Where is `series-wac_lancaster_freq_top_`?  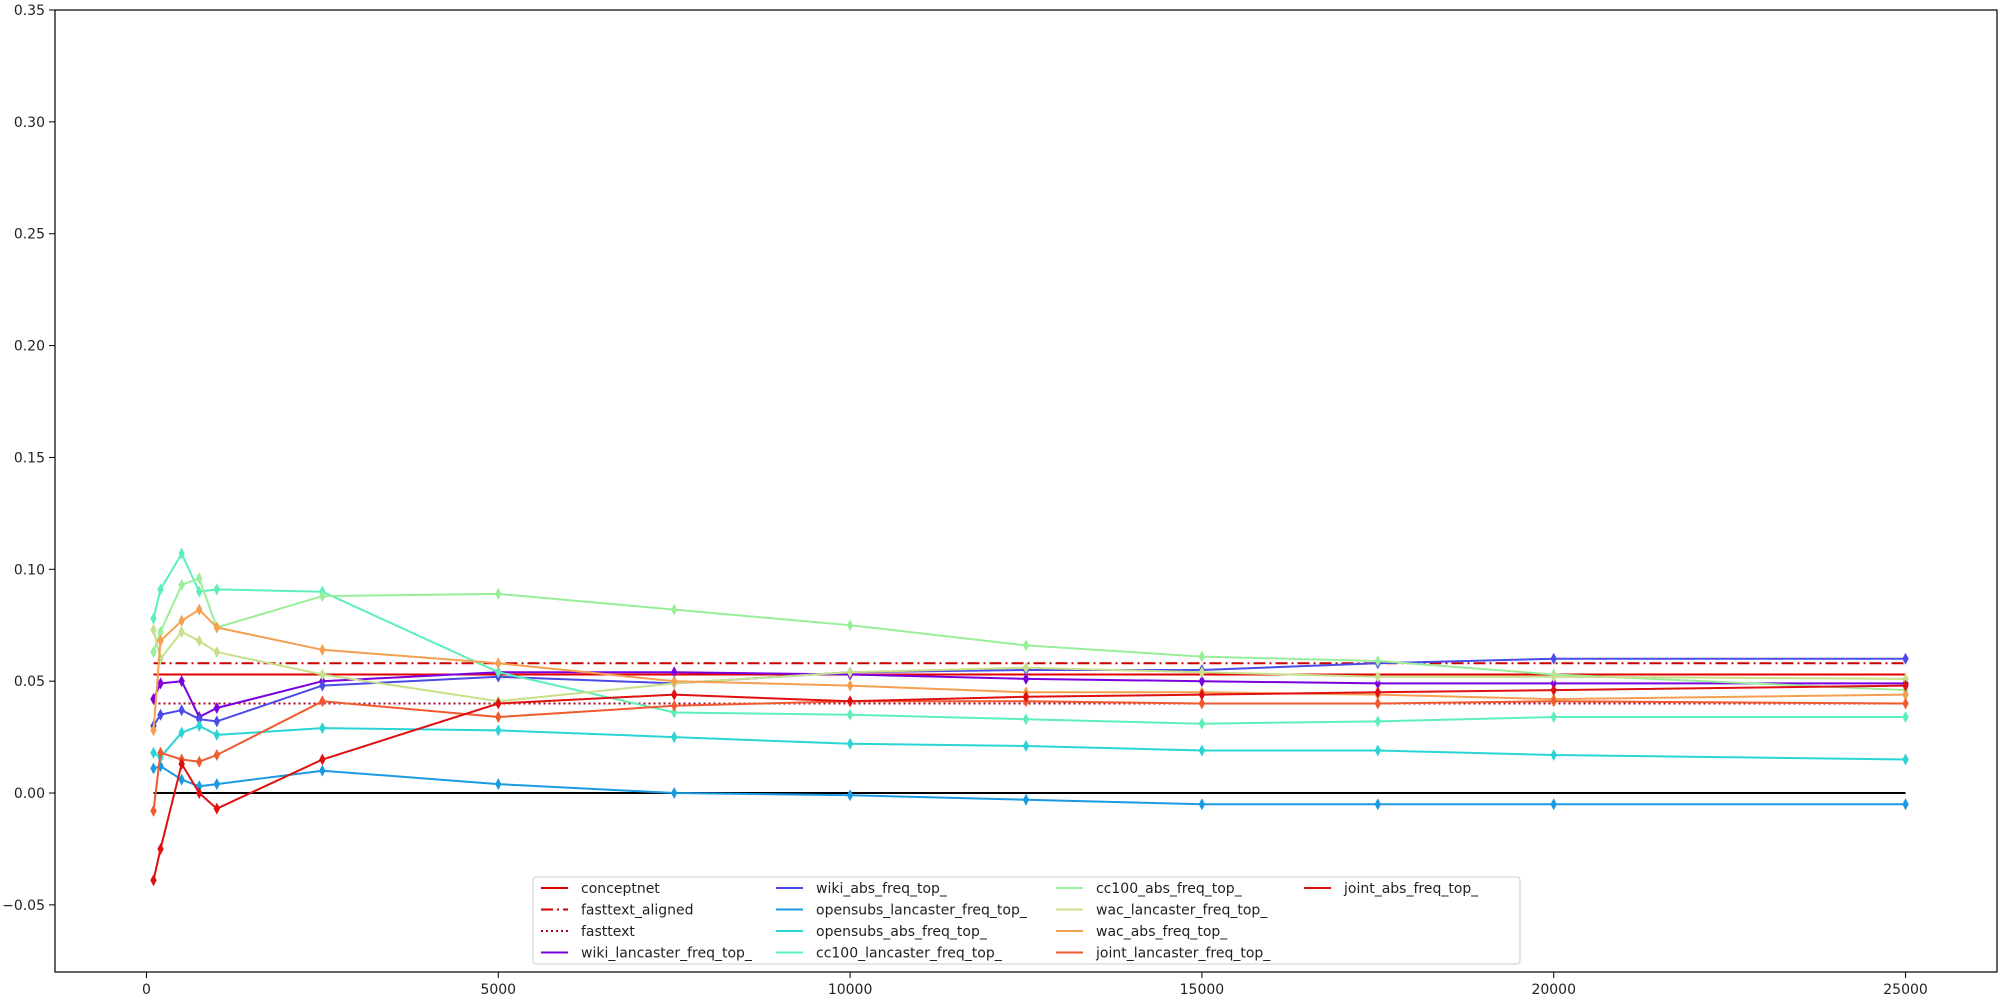 series-wac_lancaster_freq_top_ is located at coordinates (1029, 665).